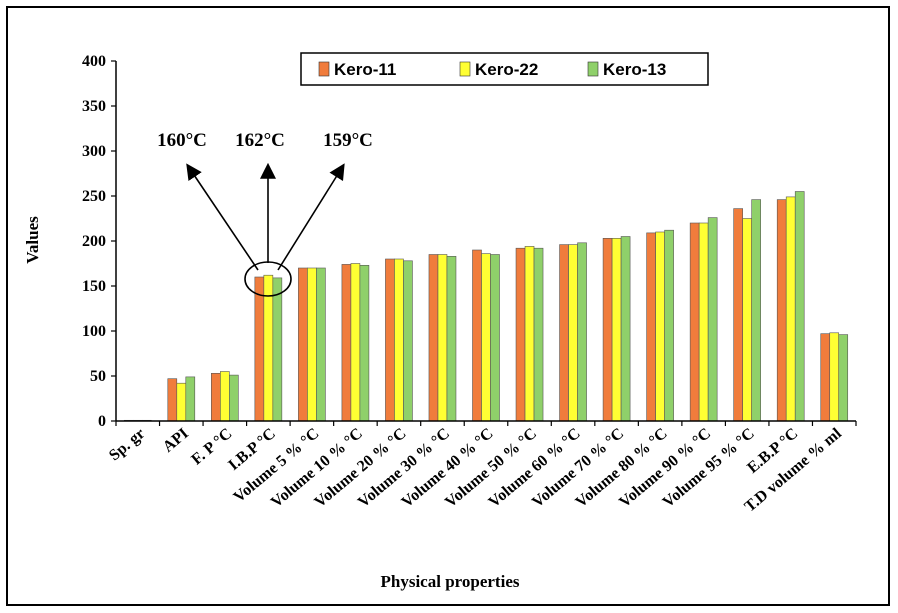 The width and height of the screenshot is (898, 613). I want to click on annotation-kero-13-ibp: 159°C, so click(348, 140).